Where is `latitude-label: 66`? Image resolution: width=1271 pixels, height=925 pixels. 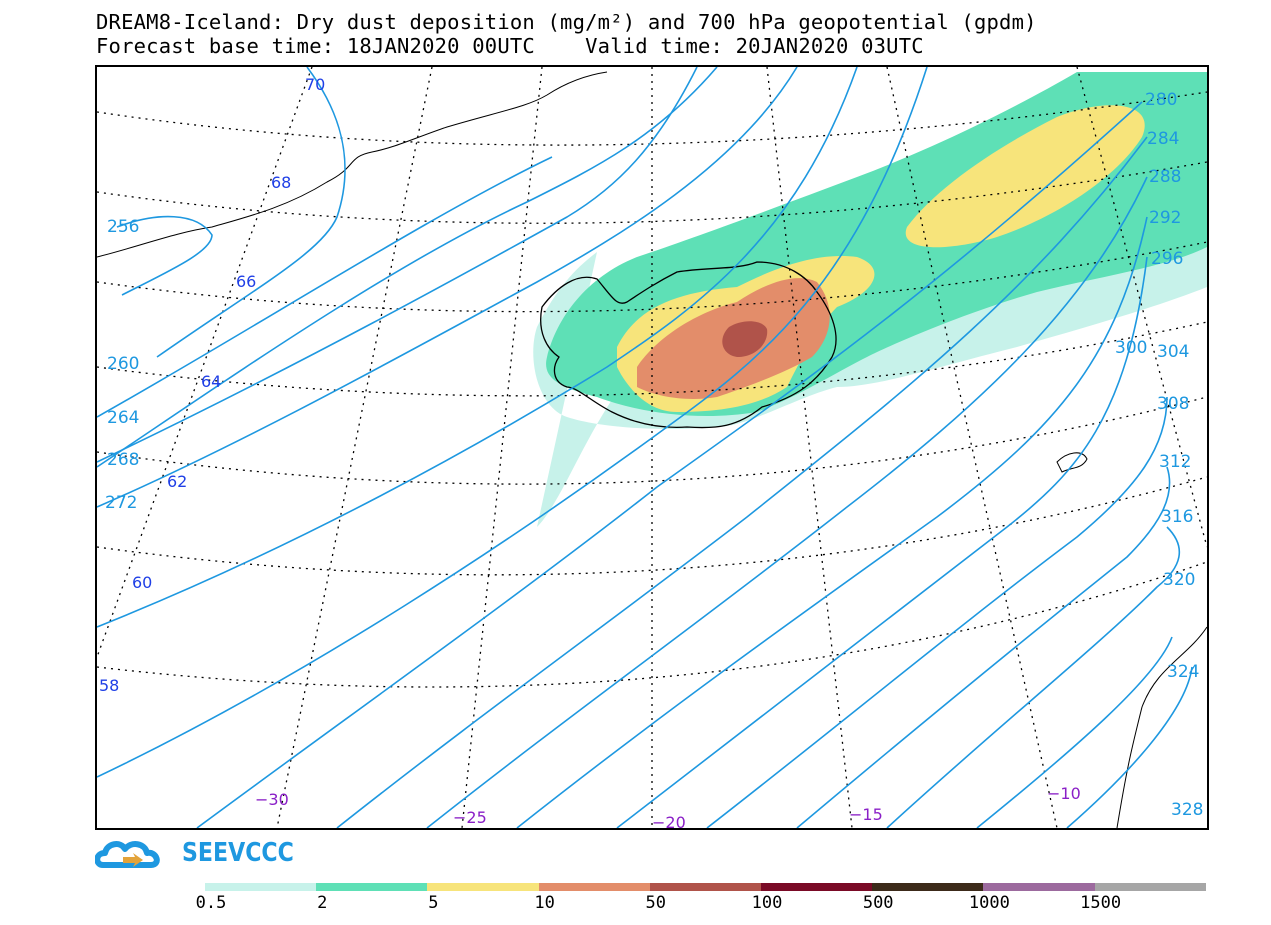 latitude-label: 66 is located at coordinates (246, 281).